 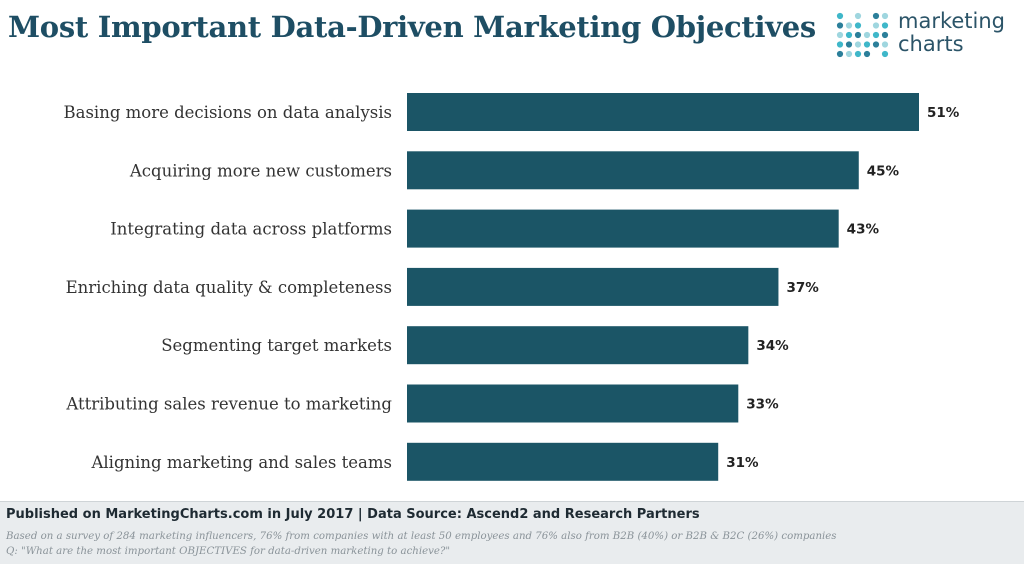 What do you see at coordinates (229, 287) in the screenshot?
I see `category-label: Enriching data quality & completeness` at bounding box center [229, 287].